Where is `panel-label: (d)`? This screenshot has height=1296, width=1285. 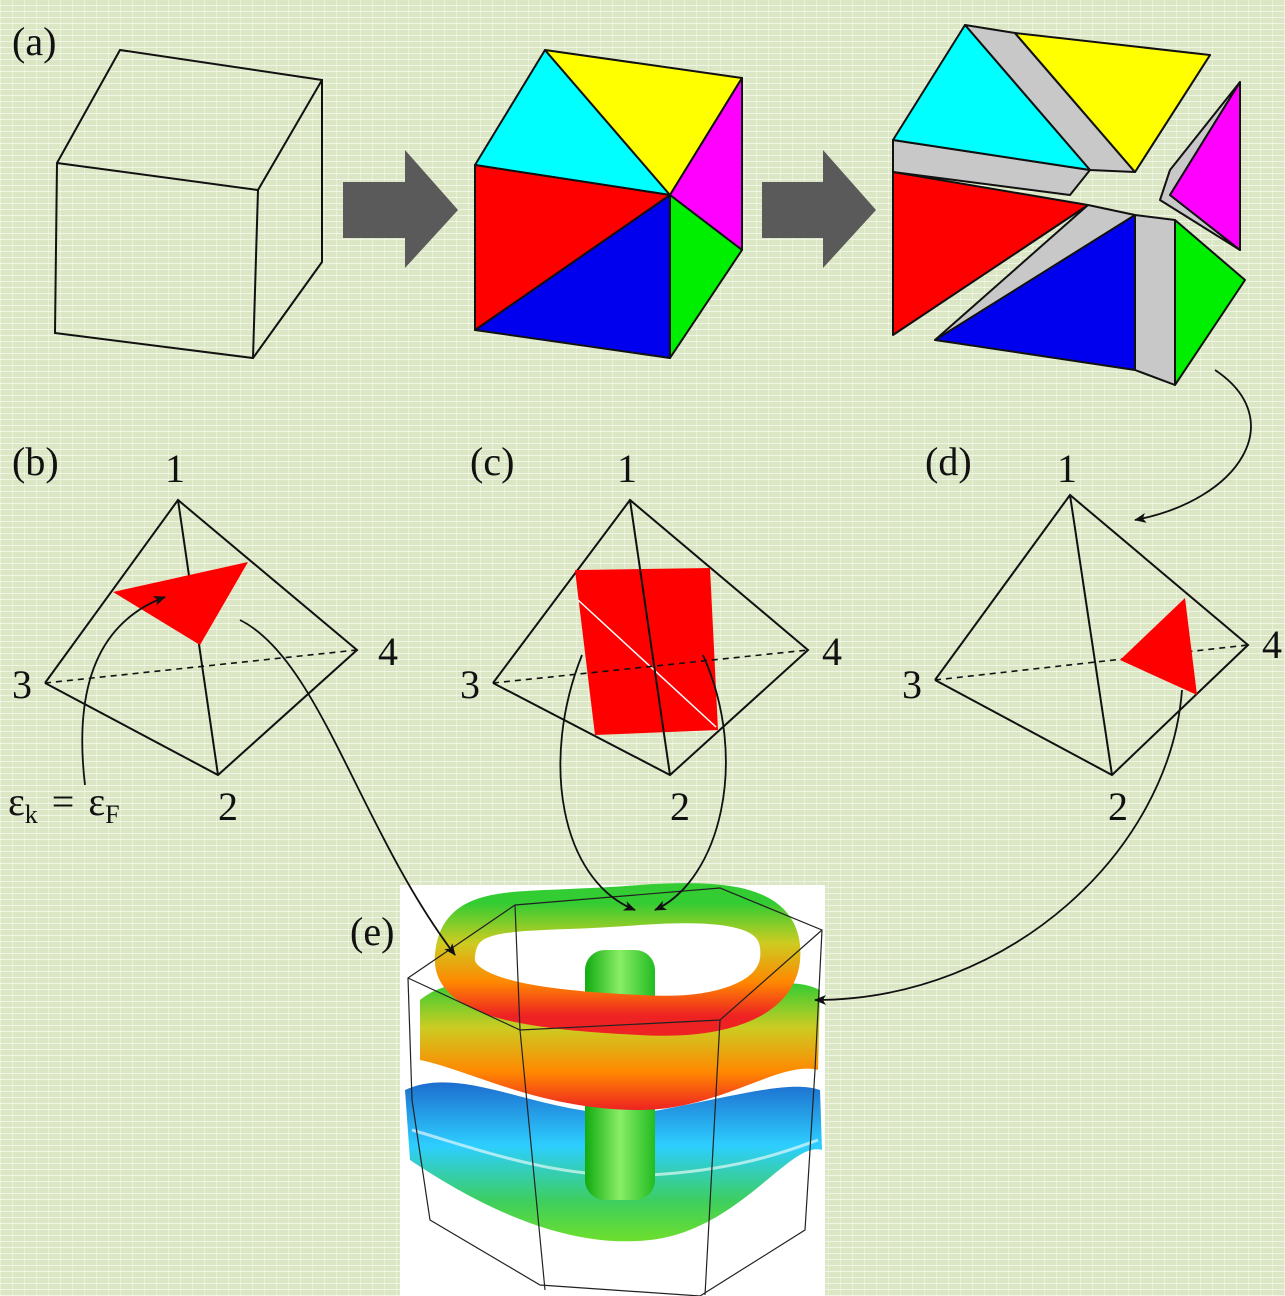 panel-label: (d) is located at coordinates (948, 461).